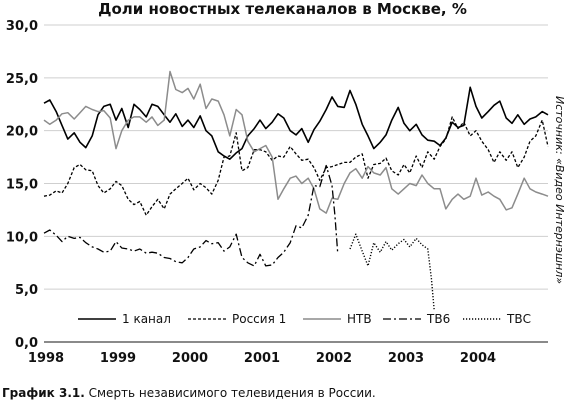  I want to click on y-tick-label: 10,0, so click(22, 237).